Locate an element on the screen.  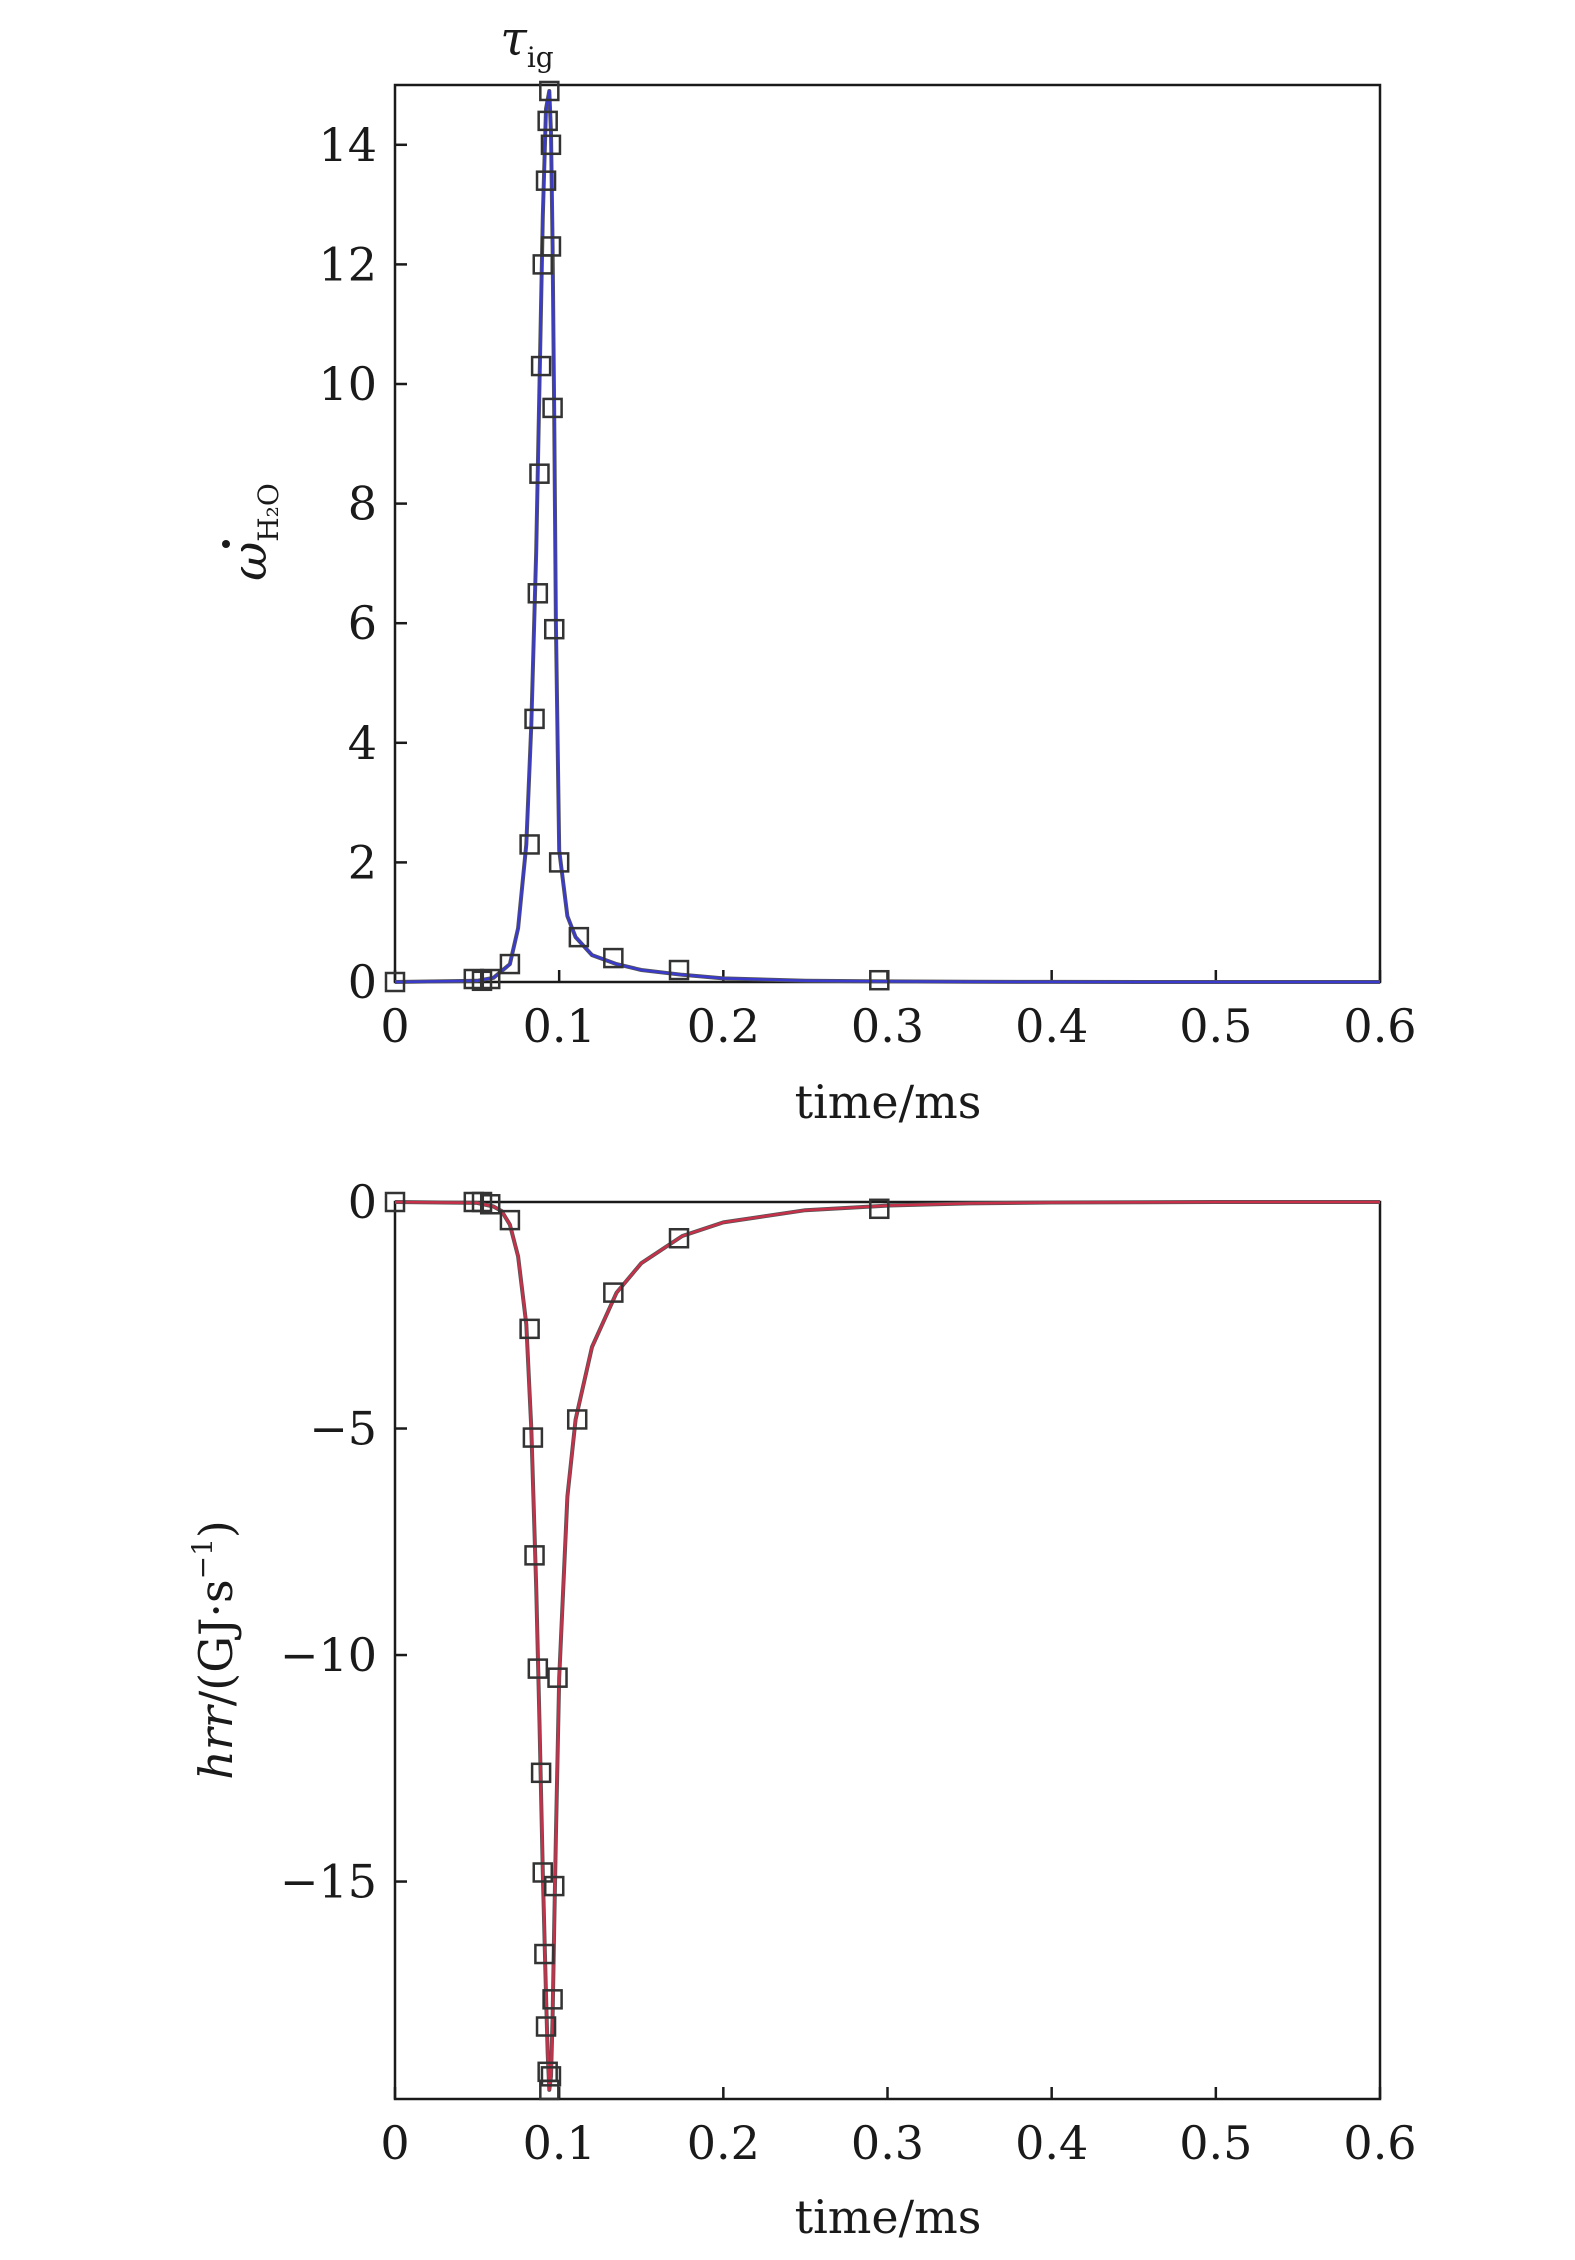
bottom-x-ticks: 0 0.1 0.2 0.3 0.4 0.5 0.6 is located at coordinates (898, 2128).